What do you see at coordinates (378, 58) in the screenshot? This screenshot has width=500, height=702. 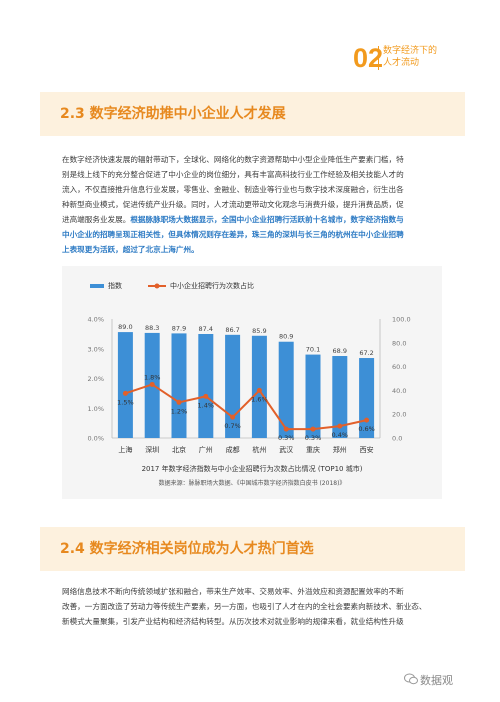 I see `chapter-divider` at bounding box center [378, 58].